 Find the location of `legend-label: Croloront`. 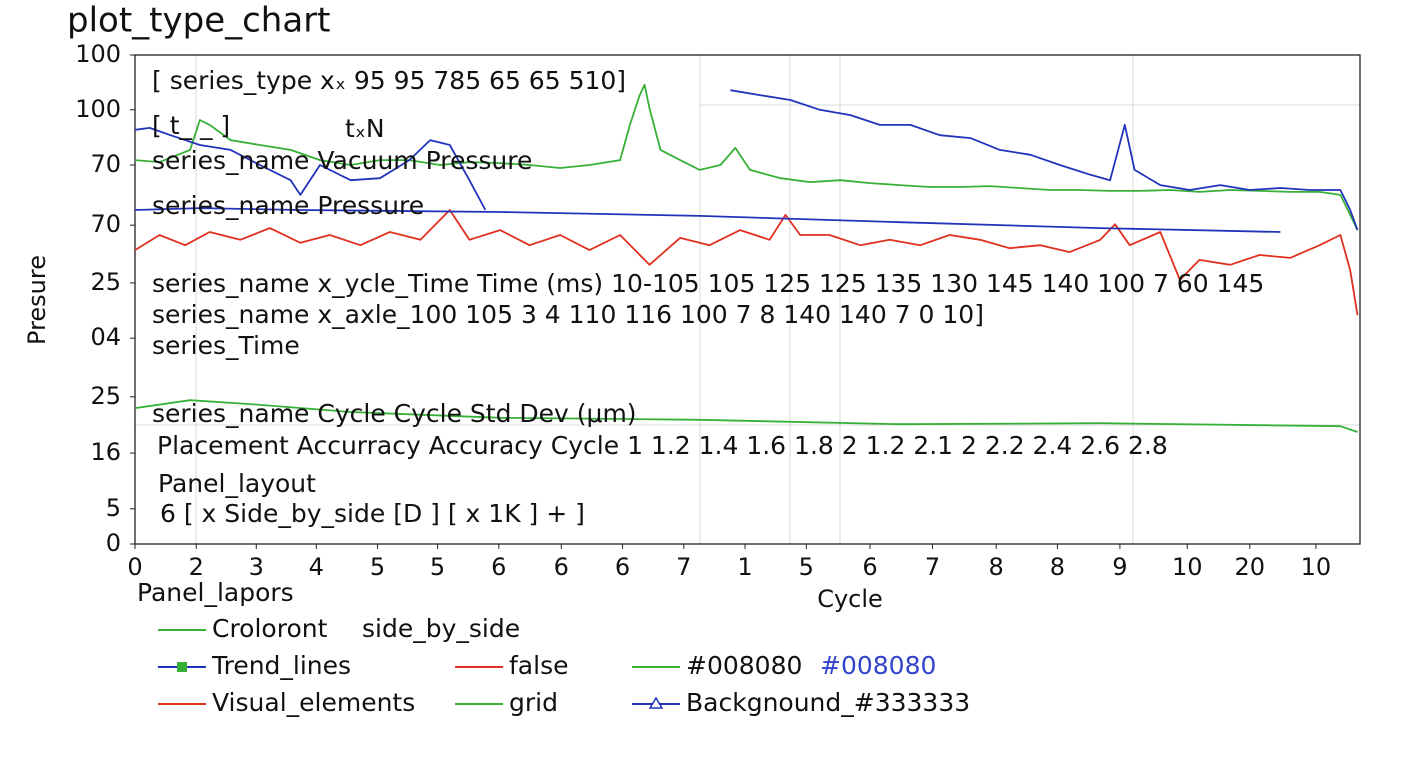

legend-label: Croloront is located at coordinates (270, 628).